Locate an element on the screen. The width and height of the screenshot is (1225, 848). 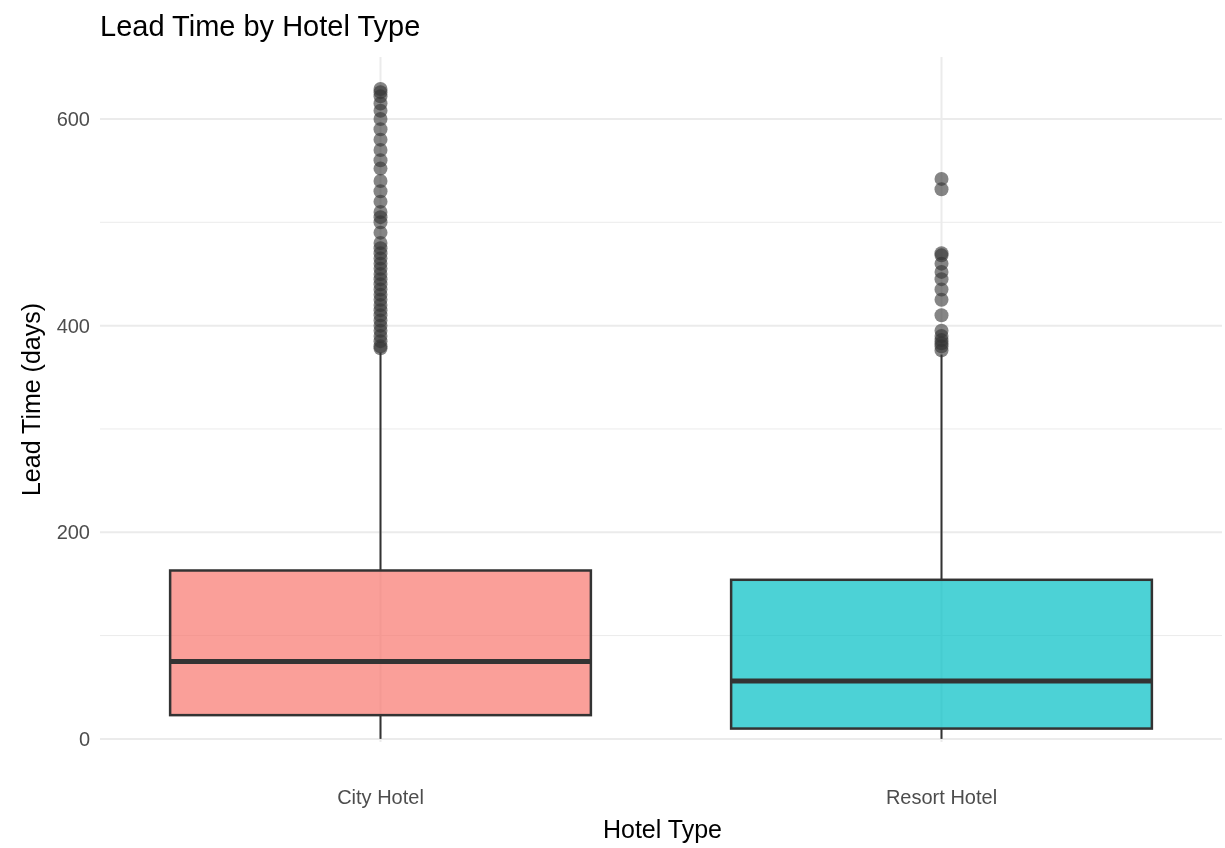
y-tick-label: 600 is located at coordinates (73, 118).